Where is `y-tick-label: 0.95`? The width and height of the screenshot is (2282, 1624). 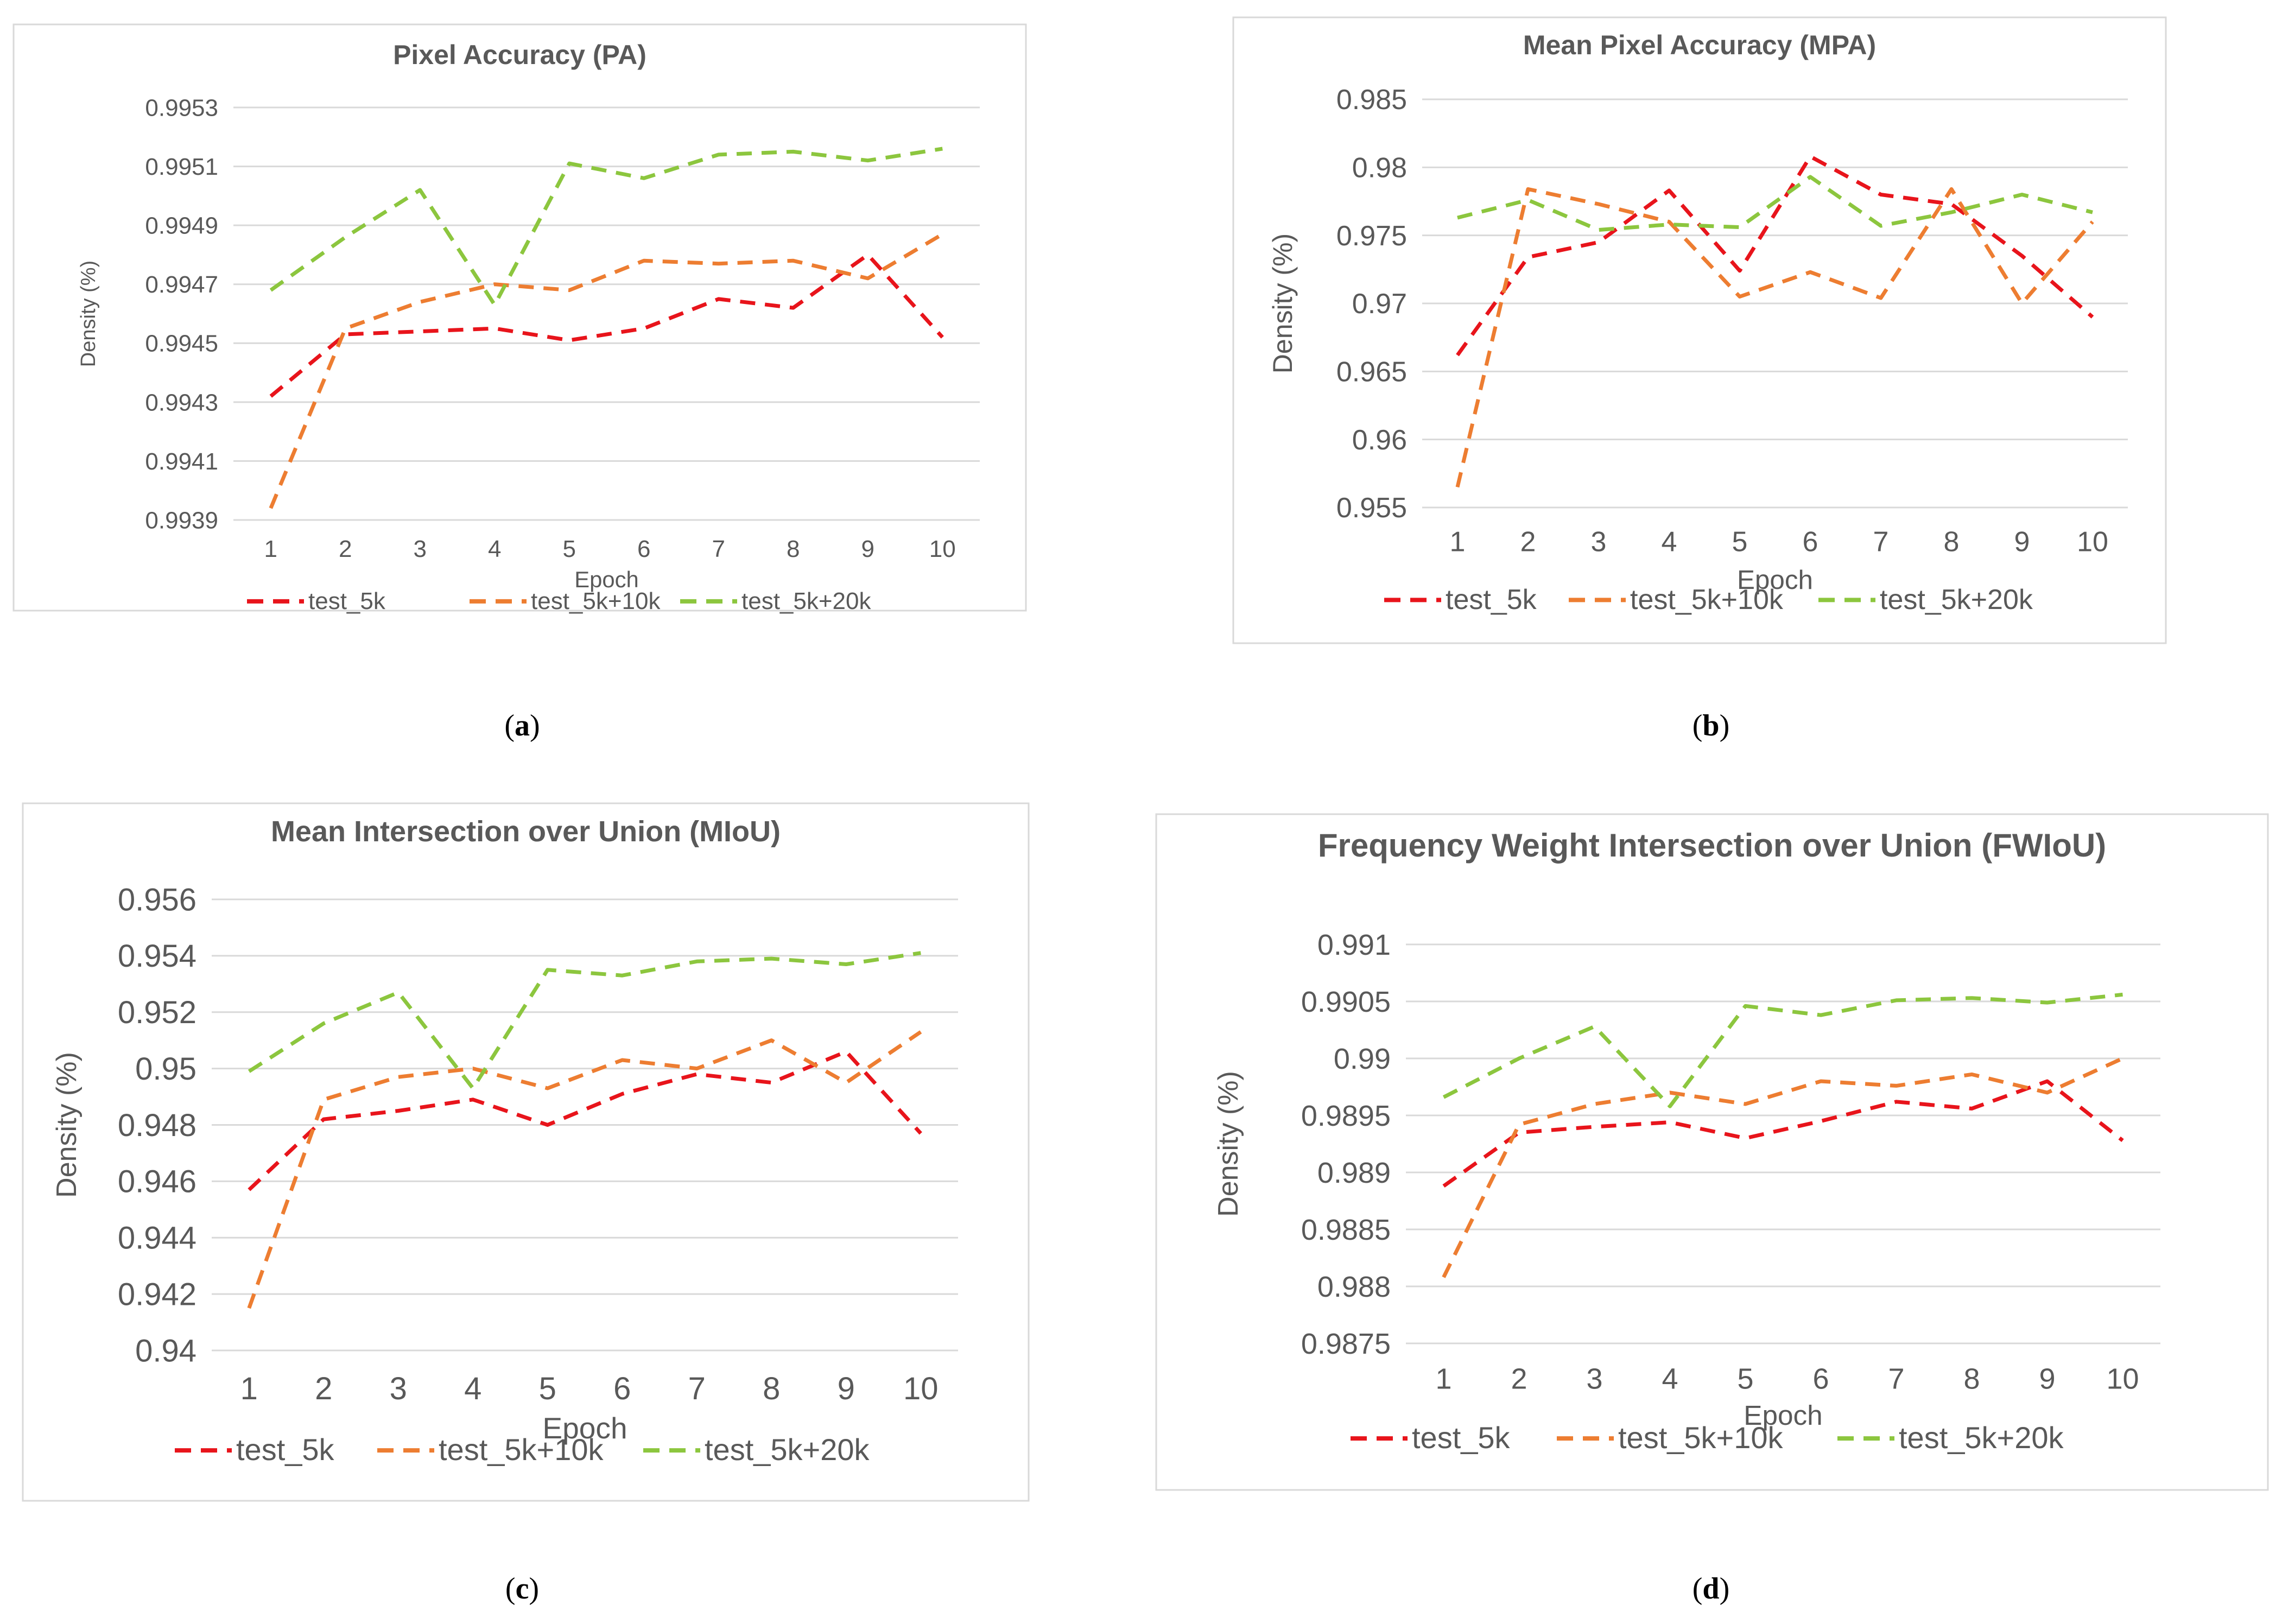
y-tick-label: 0.95 is located at coordinates (165, 1069).